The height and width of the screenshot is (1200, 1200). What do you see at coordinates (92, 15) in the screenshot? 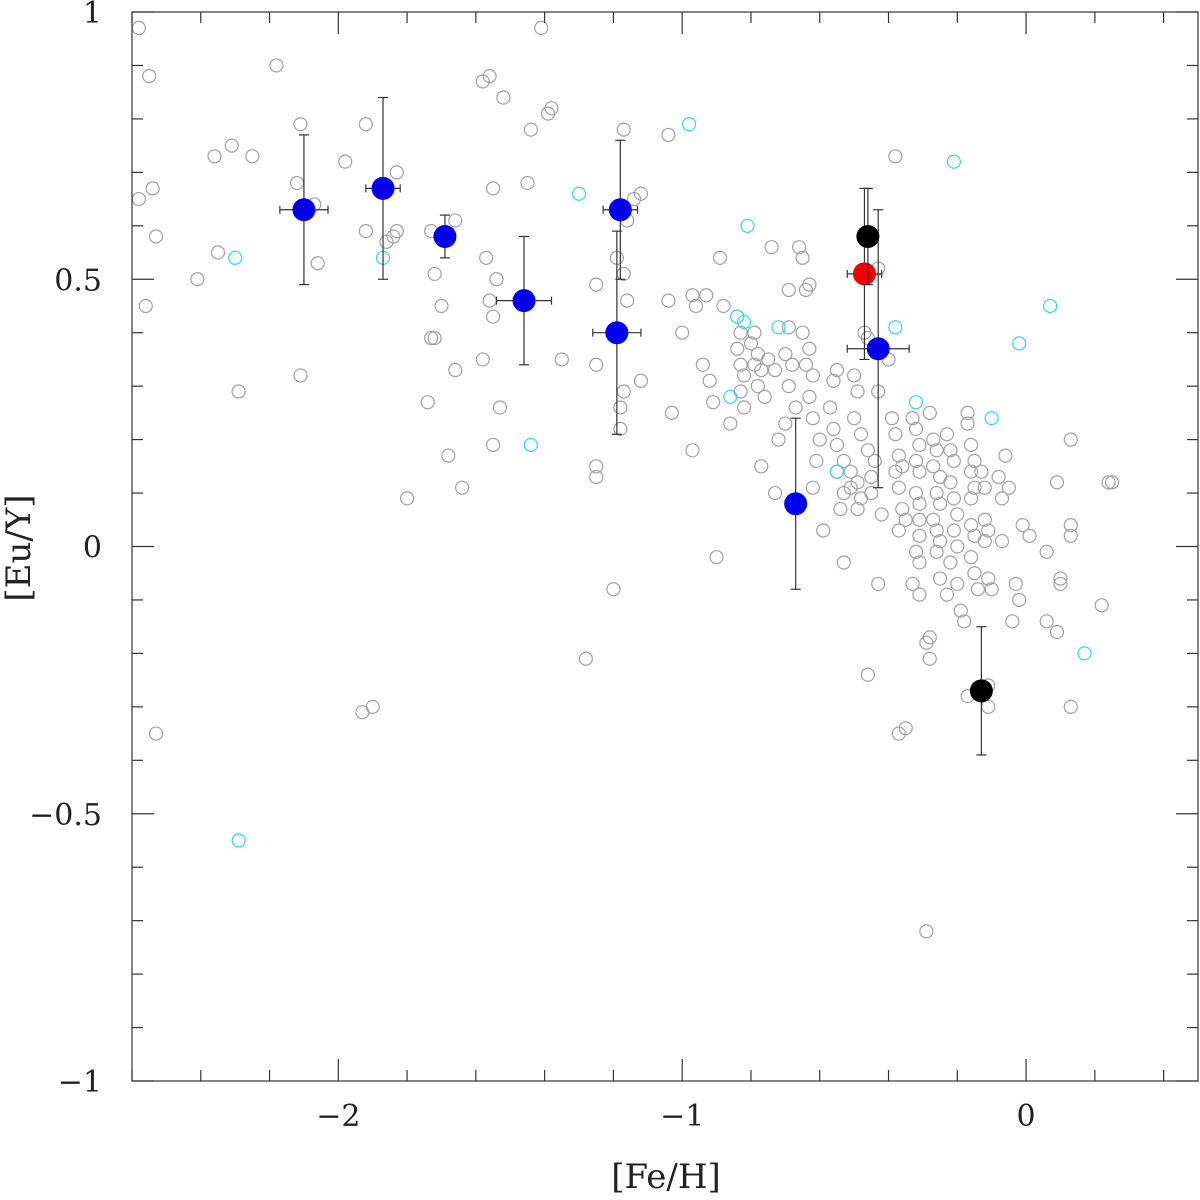
I see `y-tick-label: 1` at bounding box center [92, 15].